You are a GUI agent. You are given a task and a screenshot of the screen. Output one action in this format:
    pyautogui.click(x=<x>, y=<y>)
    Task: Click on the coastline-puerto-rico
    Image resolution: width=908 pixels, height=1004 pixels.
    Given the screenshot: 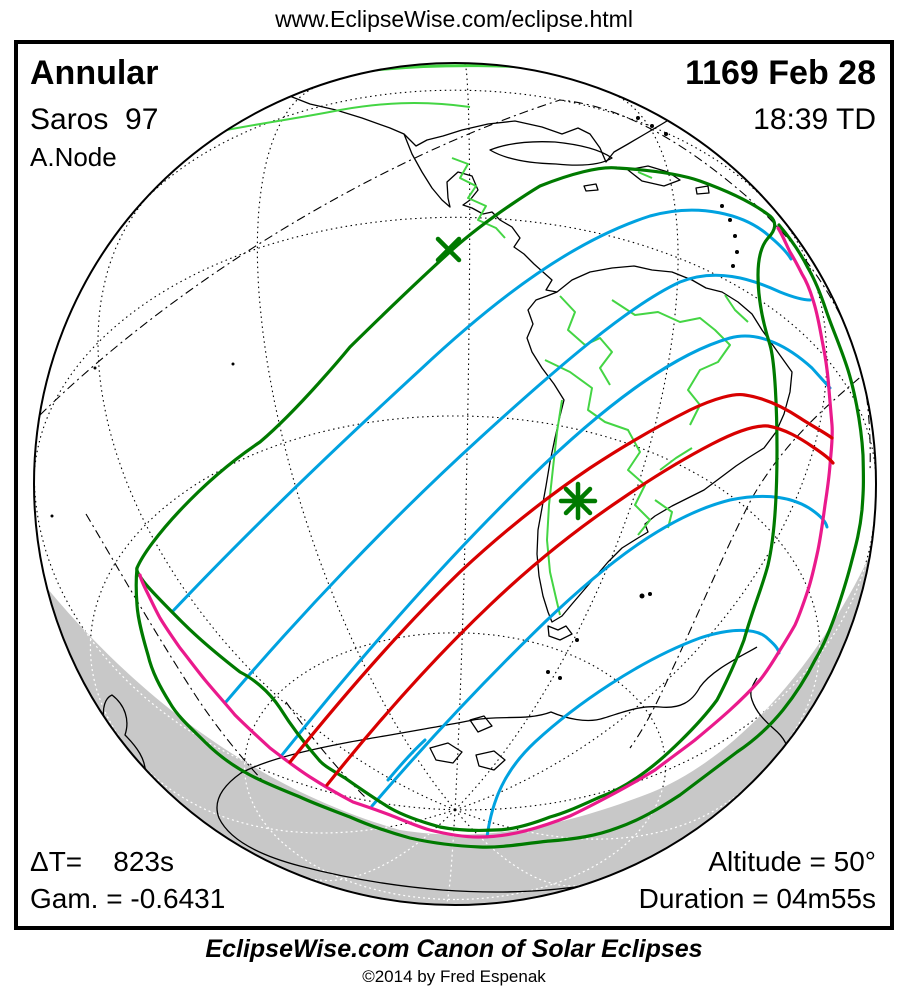 What is the action you would take?
    pyautogui.click(x=702, y=190)
    